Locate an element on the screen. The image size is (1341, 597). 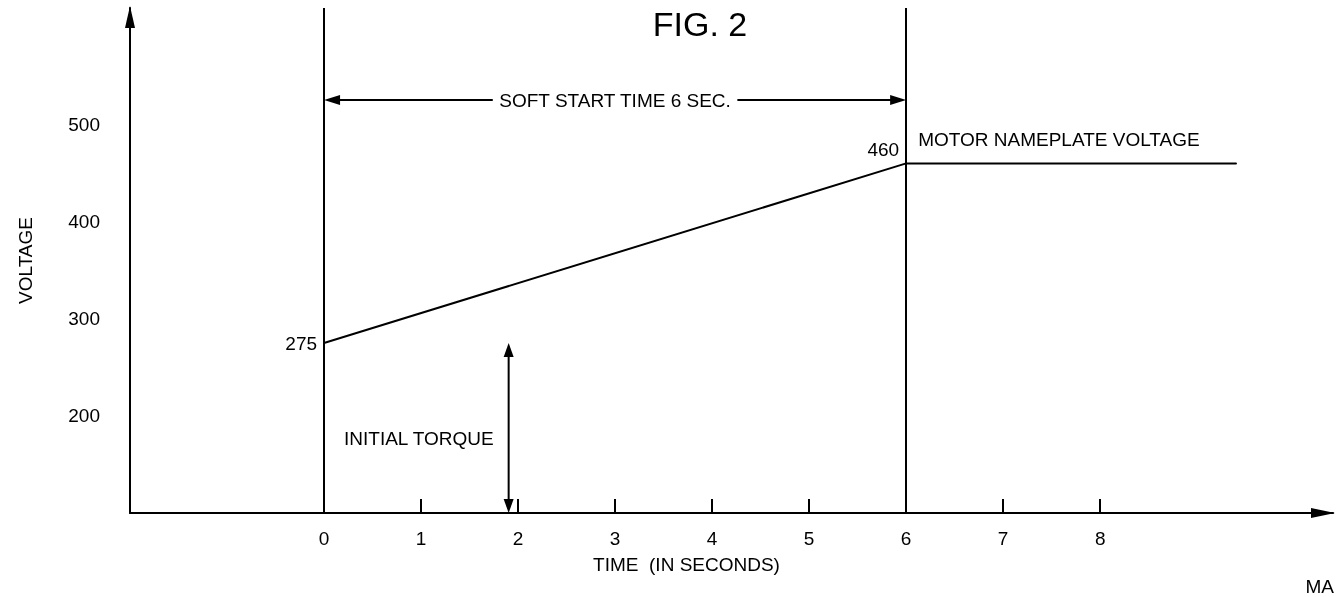
x-tick-label: 1 is located at coordinates (421, 538).